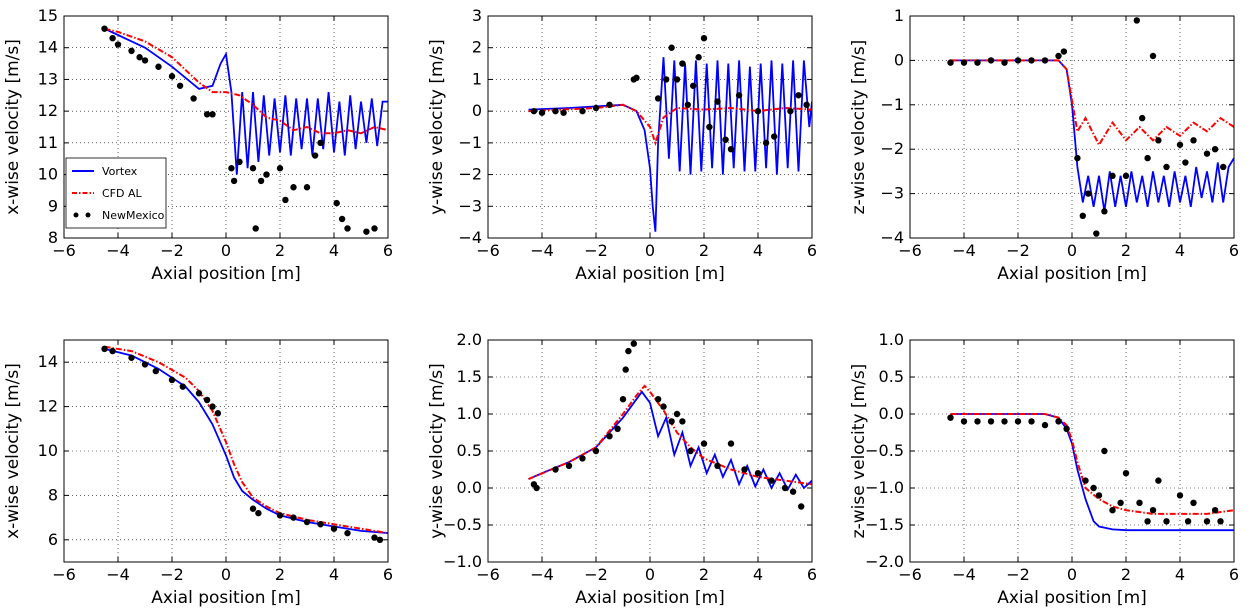 This screenshot has height=610, width=1252. I want to click on y-tick-label: 10, so click(48, 450).